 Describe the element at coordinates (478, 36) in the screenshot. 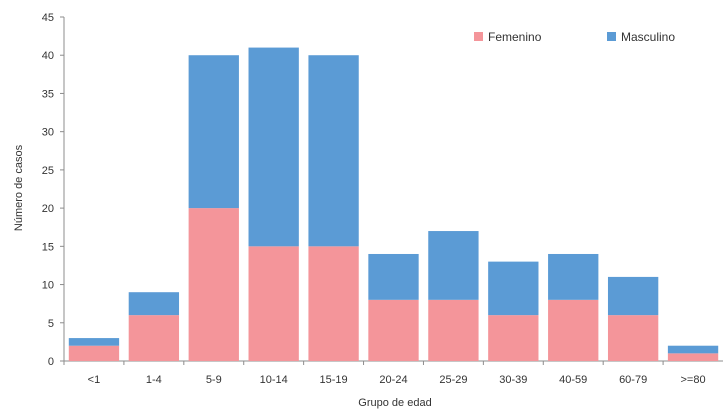

I see `legend-swatch-femenino` at that location.